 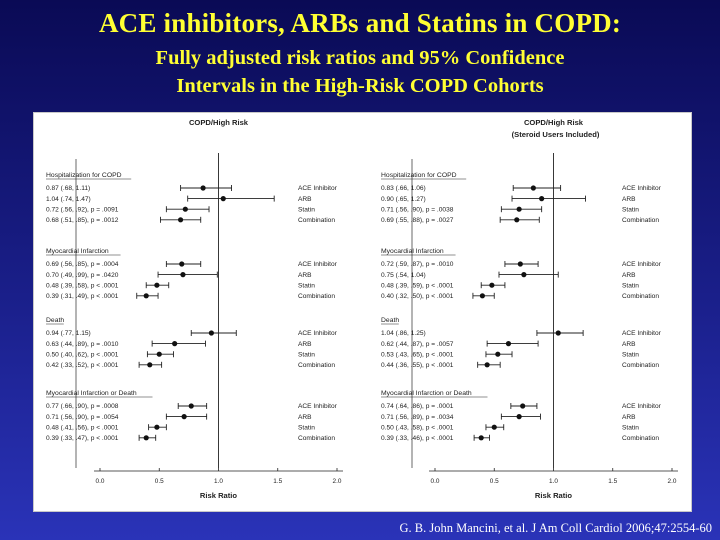 I want to click on estimate-text: 0.75 (.54, 1.04), so click(x=403, y=275).